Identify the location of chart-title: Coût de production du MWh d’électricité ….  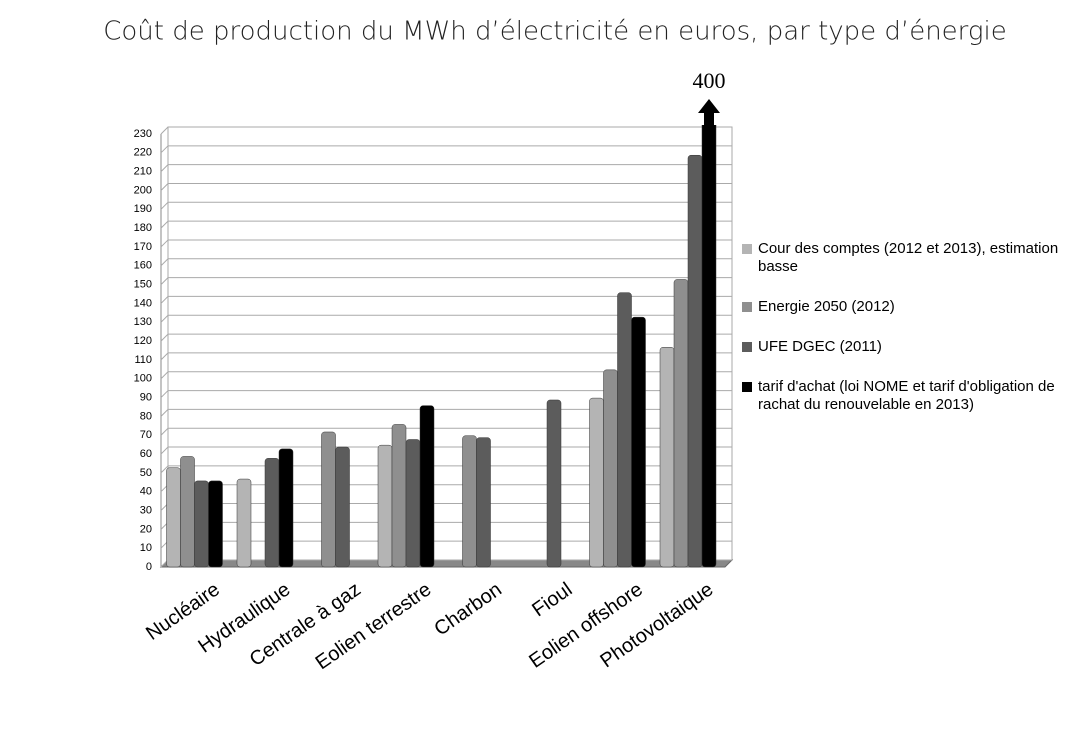
(554, 32).